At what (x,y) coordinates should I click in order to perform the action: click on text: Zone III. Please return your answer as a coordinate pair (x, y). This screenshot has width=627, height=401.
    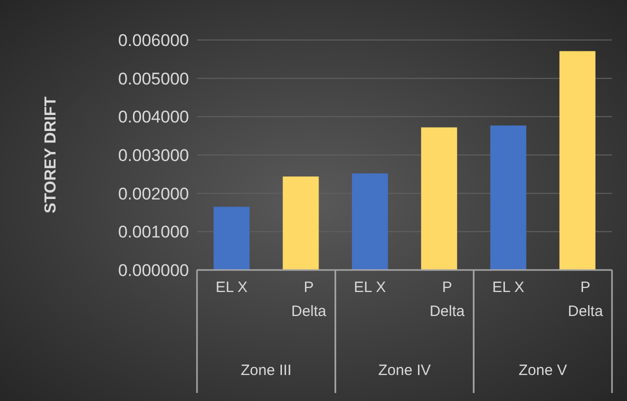
    Looking at the image, I should click on (266, 370).